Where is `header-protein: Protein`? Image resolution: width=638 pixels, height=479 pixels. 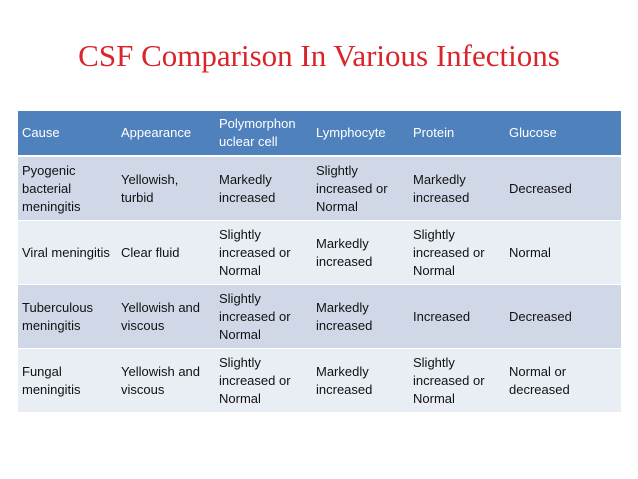 header-protein: Protein is located at coordinates (456, 134).